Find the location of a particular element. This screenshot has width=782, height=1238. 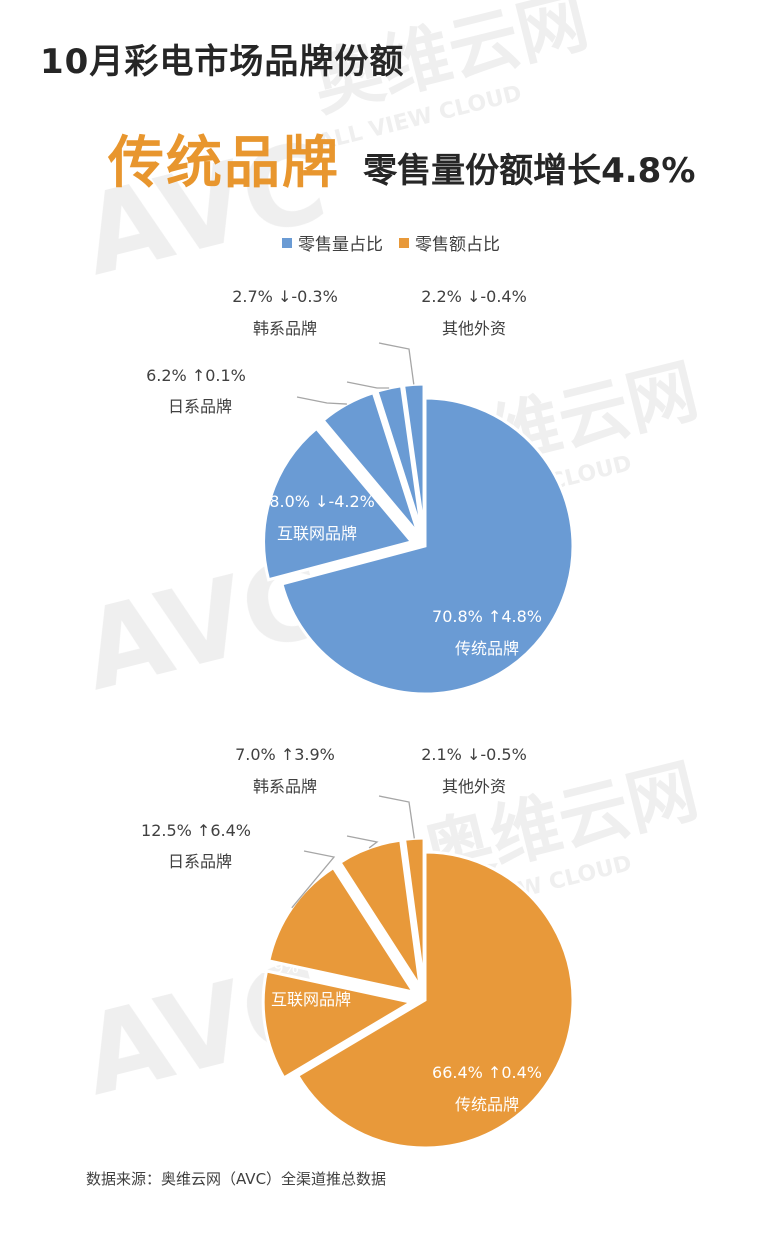

chart-legend: 零售量占比 零售额占比 is located at coordinates (391, 242).